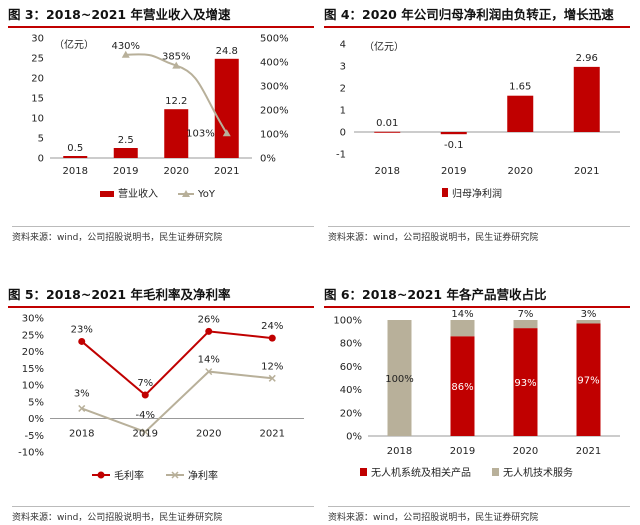  What do you see at coordinates (129, 475) in the screenshot?
I see `legend-label-gross: 毛利率` at bounding box center [129, 475].